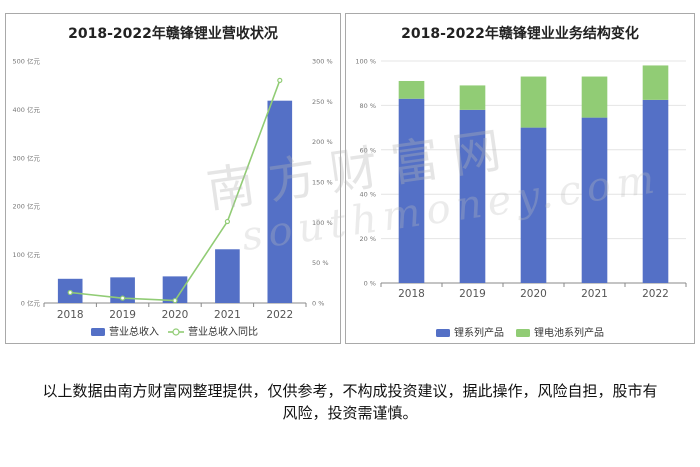 Image resolution: width=700 pixels, height=467 pixels. I want to click on y-right-tick-label: 100 %, so click(322, 223).